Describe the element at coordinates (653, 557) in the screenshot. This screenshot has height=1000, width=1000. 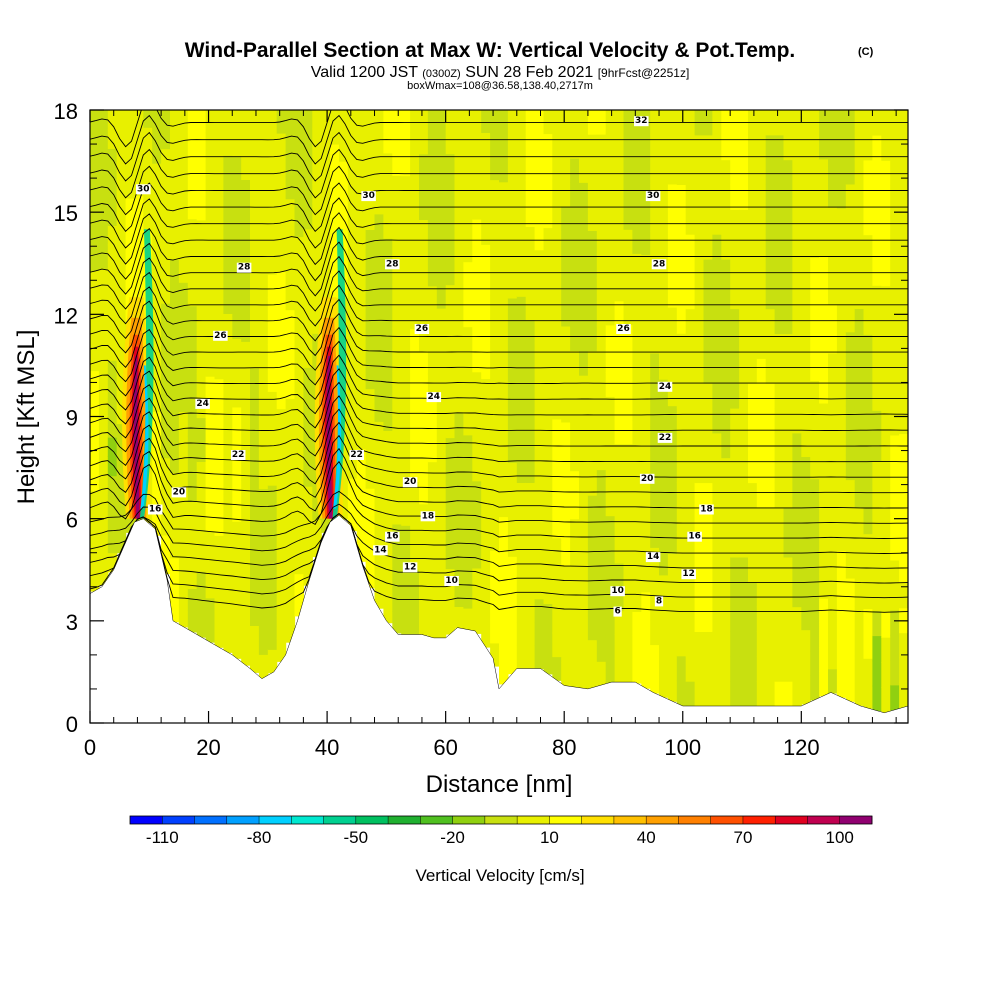
I see `theta-contour-label-bg` at that location.